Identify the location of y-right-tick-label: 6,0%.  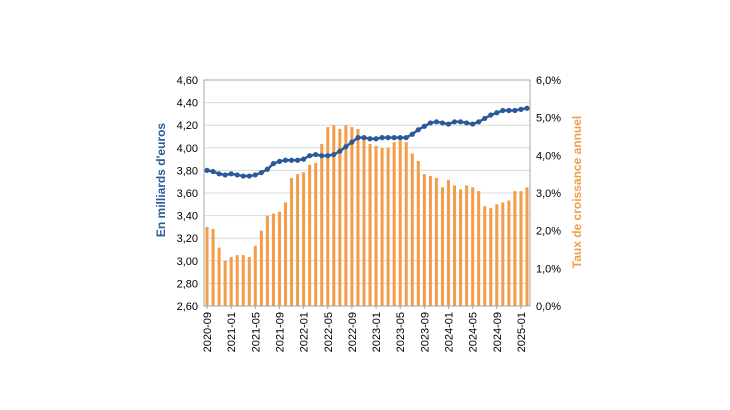
(548, 81).